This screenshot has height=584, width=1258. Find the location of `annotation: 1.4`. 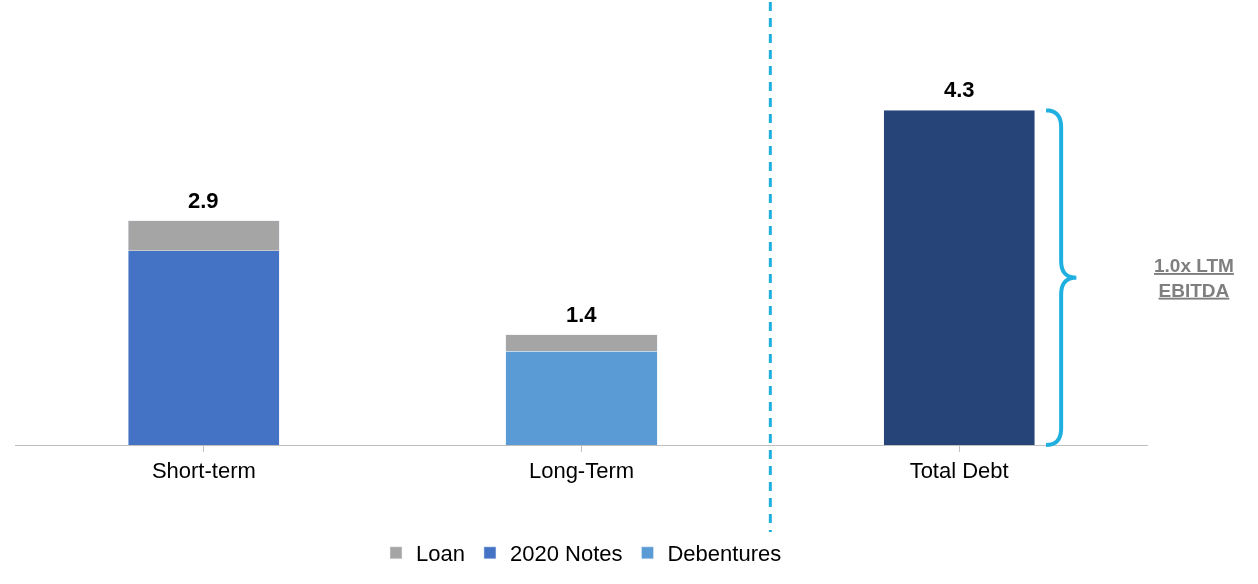

annotation: 1.4 is located at coordinates (582, 314).